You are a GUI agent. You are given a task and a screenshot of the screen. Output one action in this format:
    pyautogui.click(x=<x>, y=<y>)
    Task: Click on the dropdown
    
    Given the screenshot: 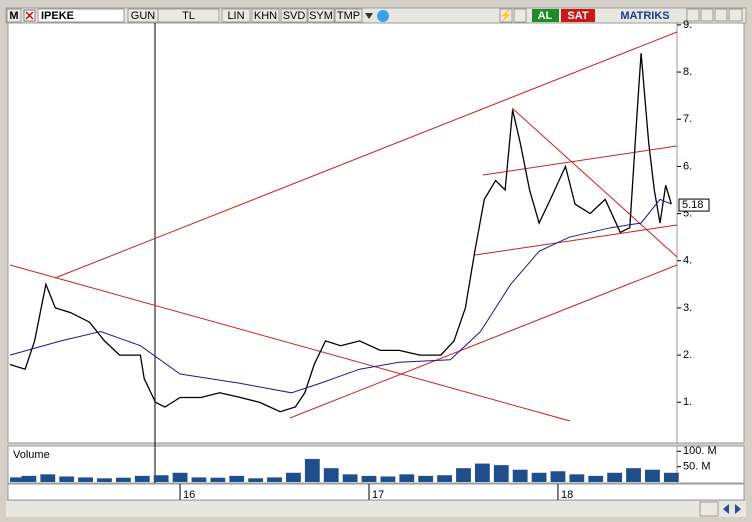 What is the action you would take?
    pyautogui.click(x=369, y=16)
    